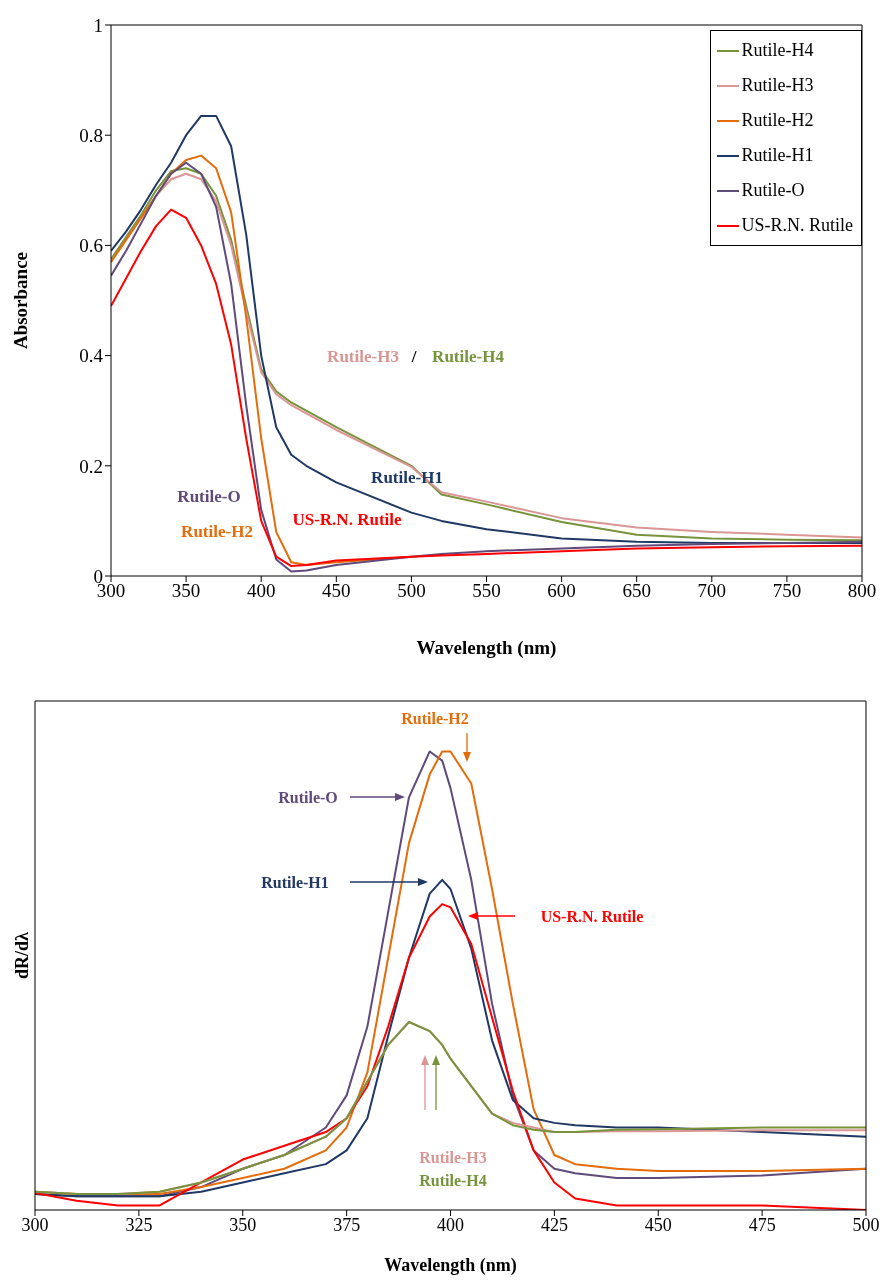 This screenshot has height=1283, width=890. What do you see at coordinates (435, 718) in the screenshot?
I see `text: Rutile-H2` at bounding box center [435, 718].